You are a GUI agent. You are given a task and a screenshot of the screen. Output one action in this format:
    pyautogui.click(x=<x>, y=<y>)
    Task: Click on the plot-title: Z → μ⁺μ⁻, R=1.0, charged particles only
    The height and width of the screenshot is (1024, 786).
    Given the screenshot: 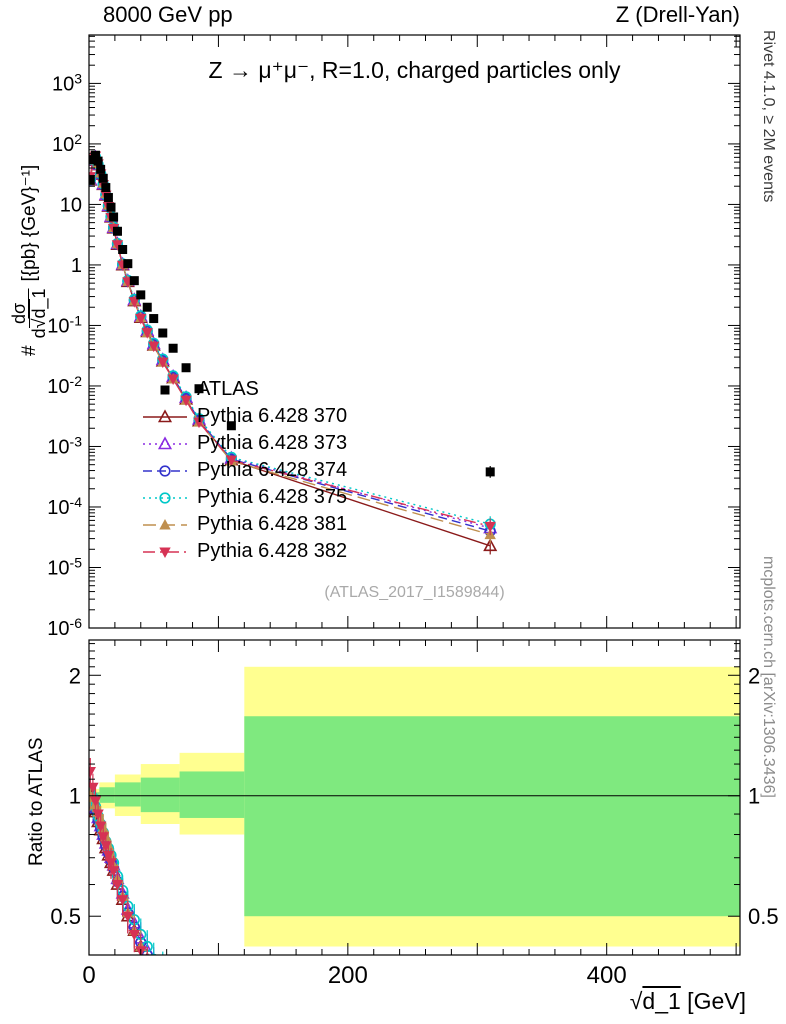 What is the action you would take?
    pyautogui.click(x=414, y=70)
    